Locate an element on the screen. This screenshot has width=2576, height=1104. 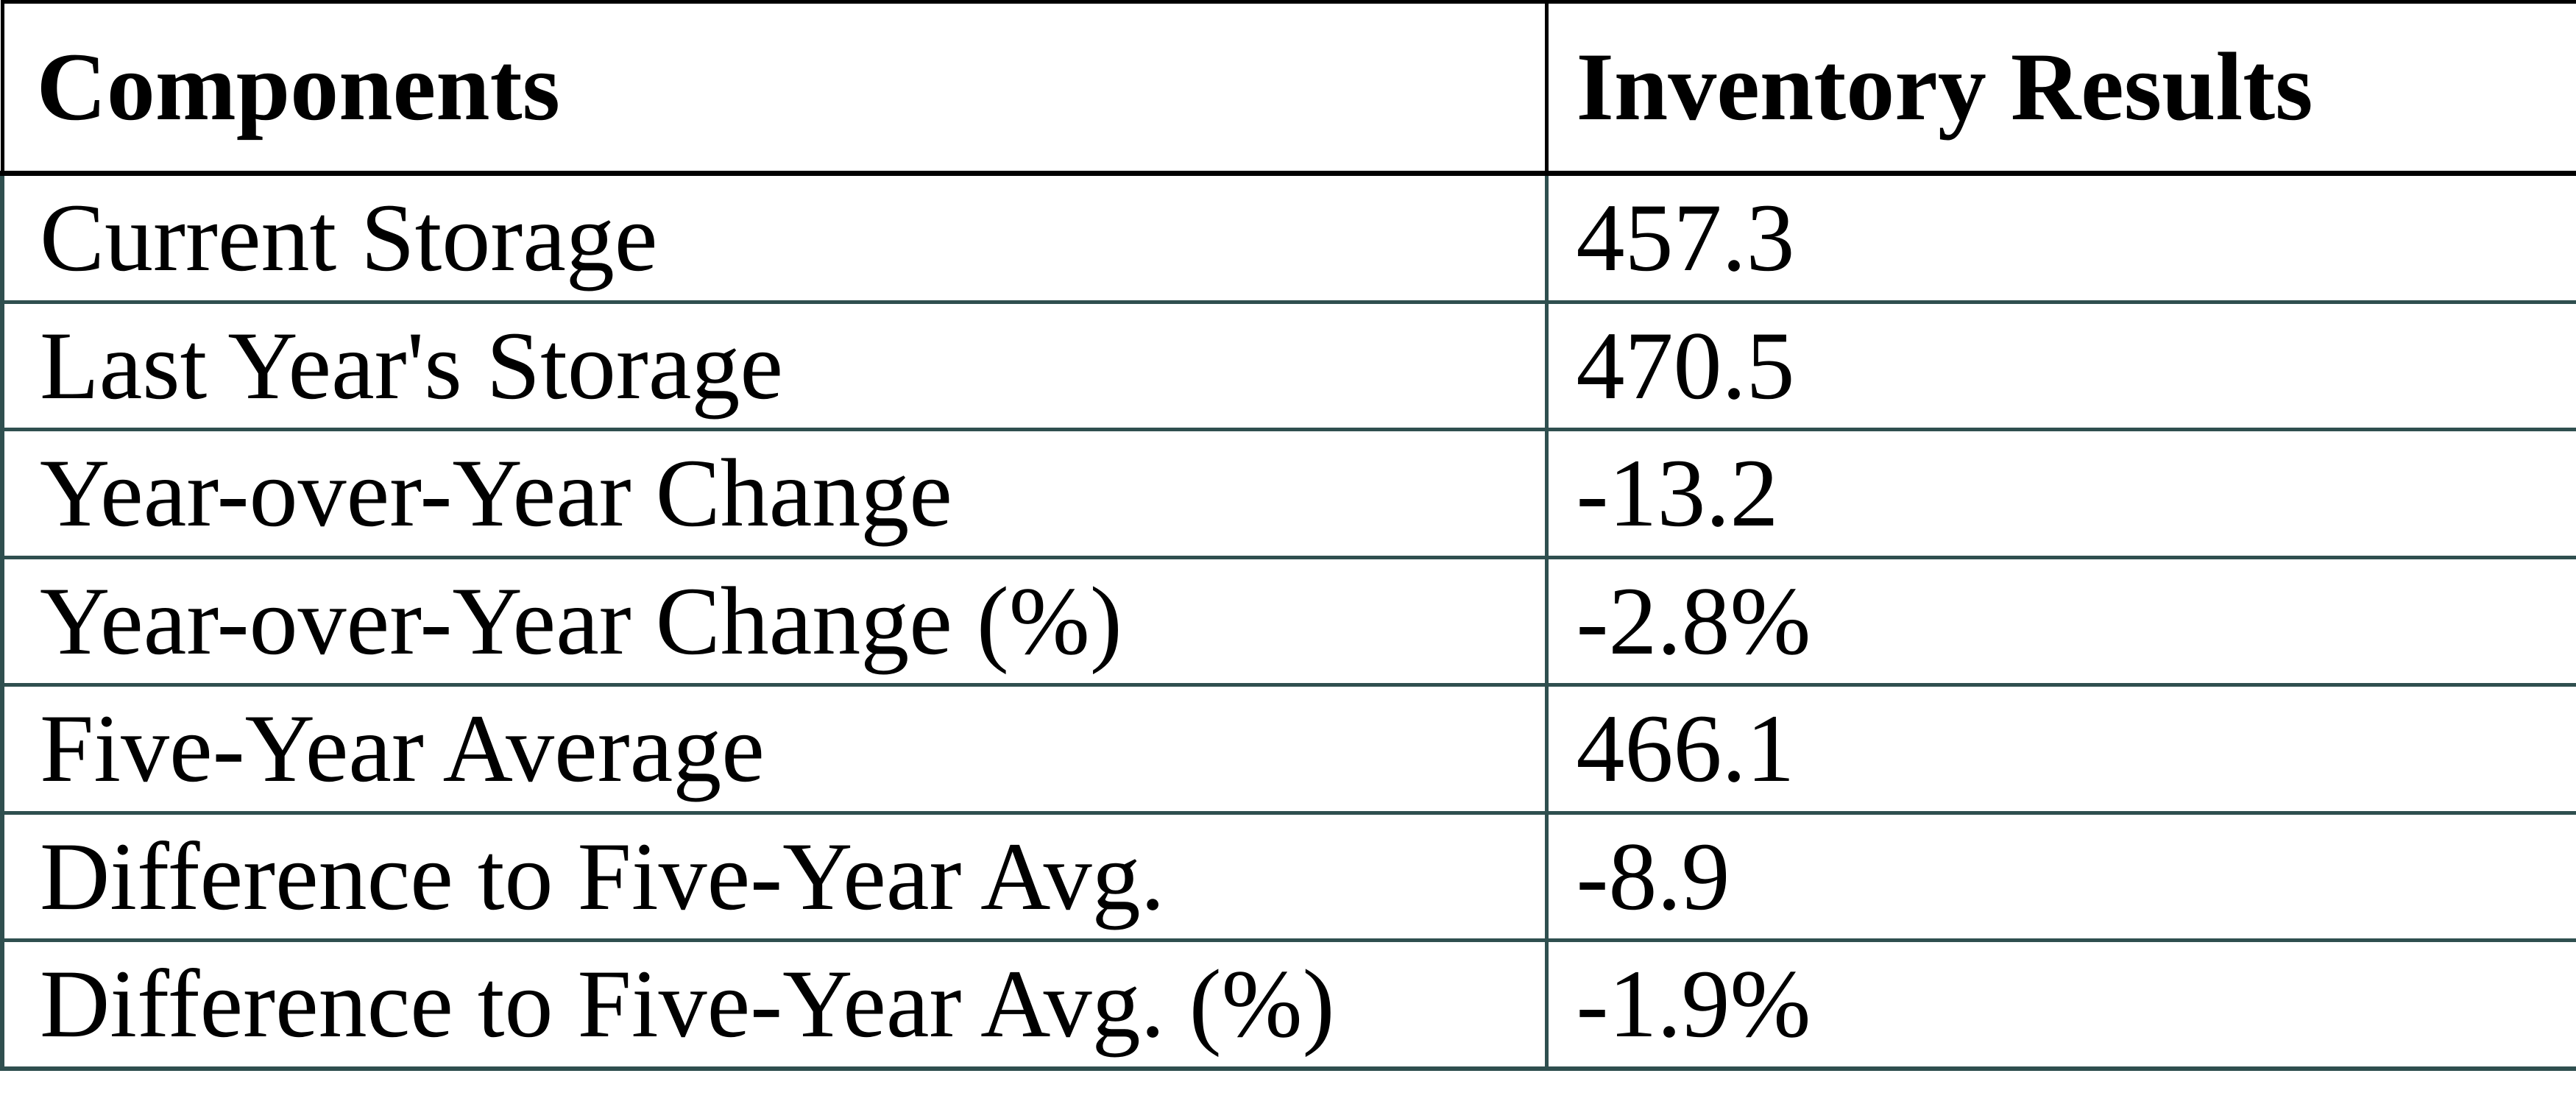
row-value: -13.2 is located at coordinates (2060, 493).